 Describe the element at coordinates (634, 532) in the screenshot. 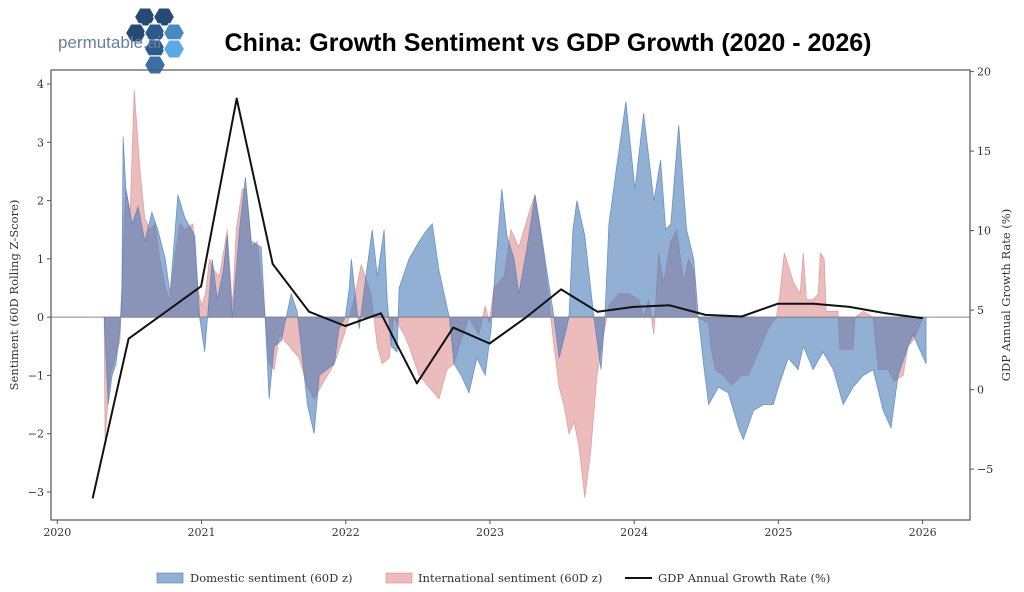

I see `x-tick-label: 2024` at that location.